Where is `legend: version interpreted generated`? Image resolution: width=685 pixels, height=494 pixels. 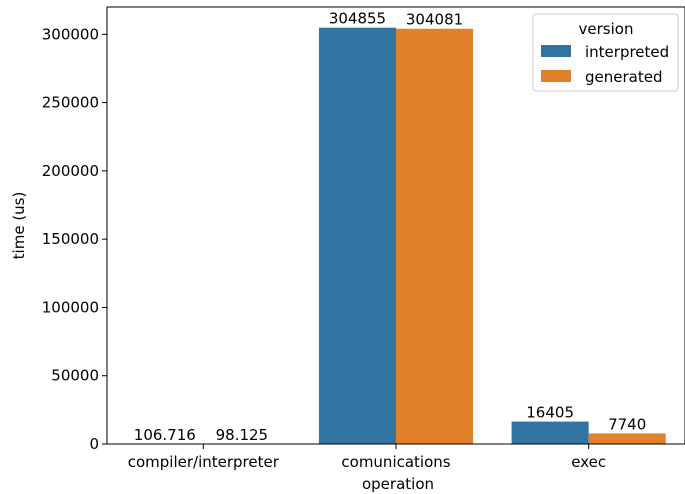 legend: version interpreted generated is located at coordinates (605, 52).